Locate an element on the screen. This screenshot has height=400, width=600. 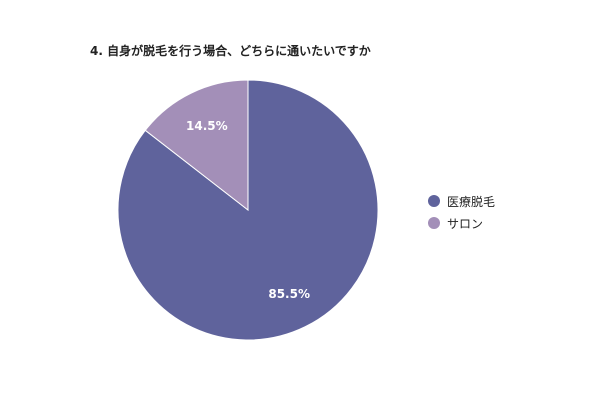
chart-title: 4. 自身が脱毛を行う場合、どちらに通いたいですか is located at coordinates (230, 51).